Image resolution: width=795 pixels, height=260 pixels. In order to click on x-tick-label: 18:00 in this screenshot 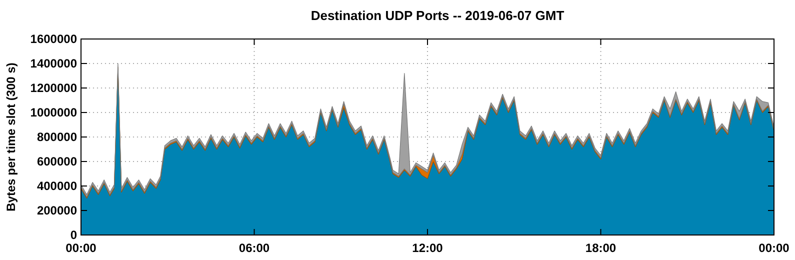, I will do `click(600, 248)`.